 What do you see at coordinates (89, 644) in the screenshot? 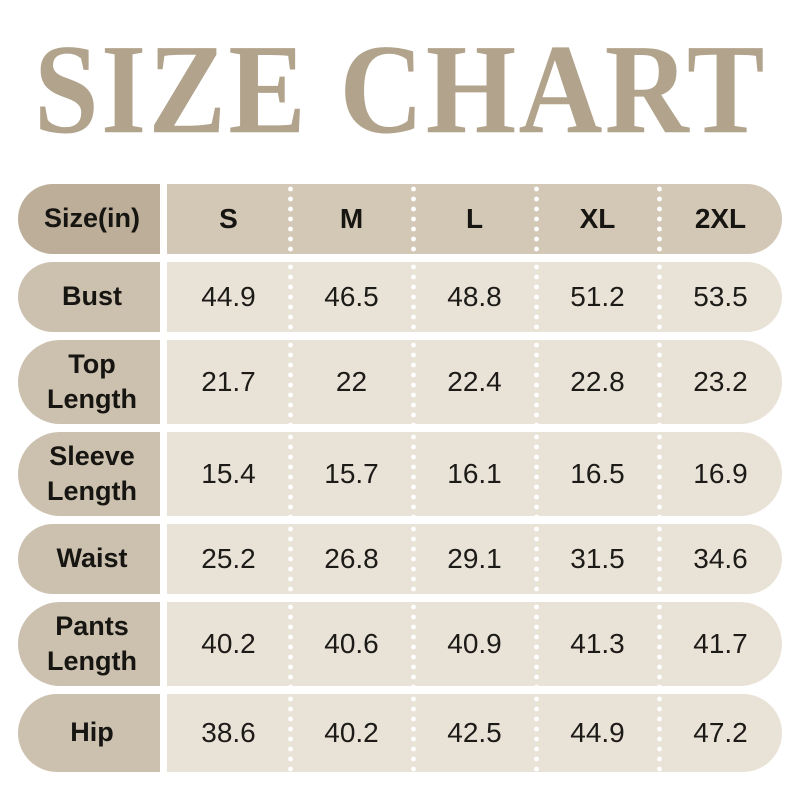
I see `row-label: Pants Length` at bounding box center [89, 644].